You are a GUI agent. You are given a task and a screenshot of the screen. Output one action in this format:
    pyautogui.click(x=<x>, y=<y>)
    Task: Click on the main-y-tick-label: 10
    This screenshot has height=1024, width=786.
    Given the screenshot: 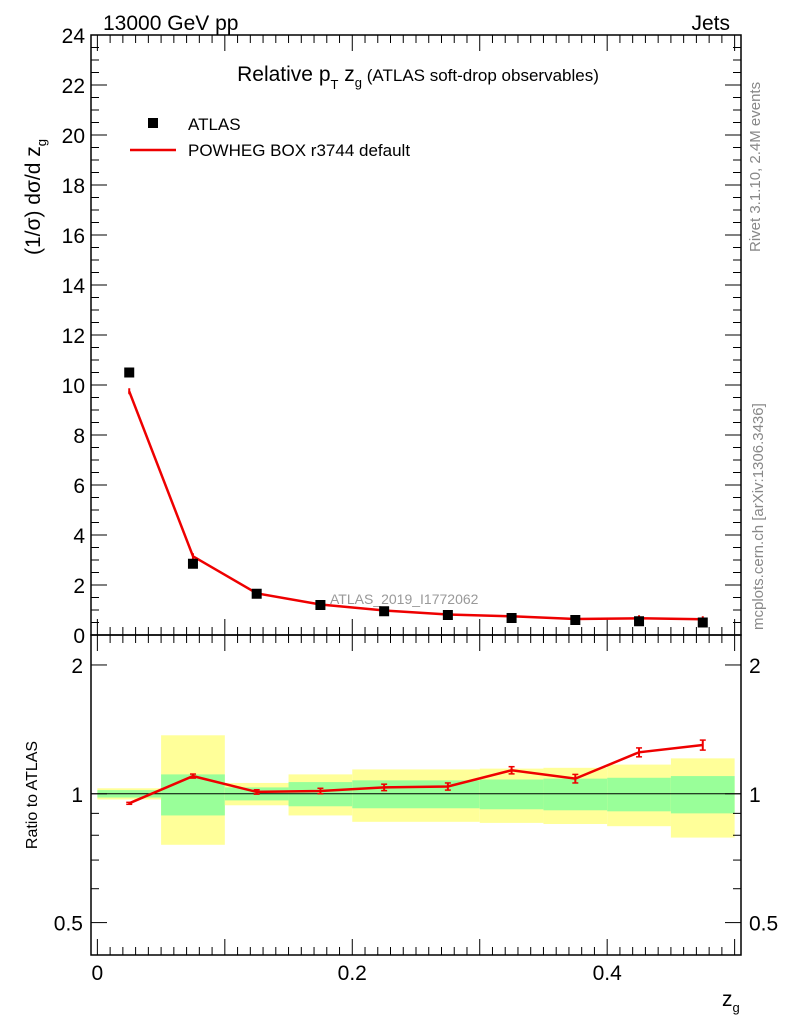 What is the action you would take?
    pyautogui.click(x=73, y=386)
    